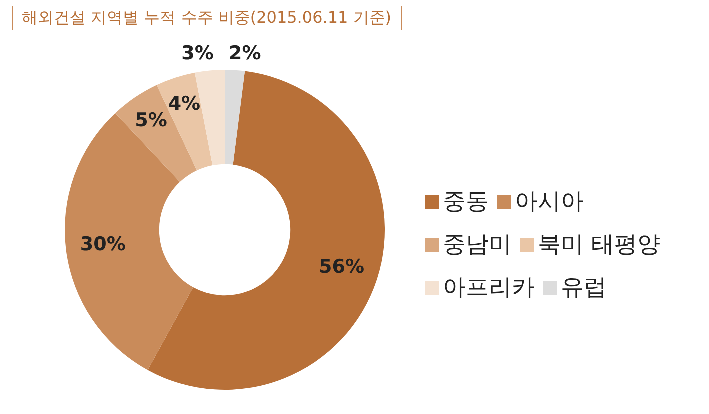  I want to click on data-label: 4%, so click(184, 104).